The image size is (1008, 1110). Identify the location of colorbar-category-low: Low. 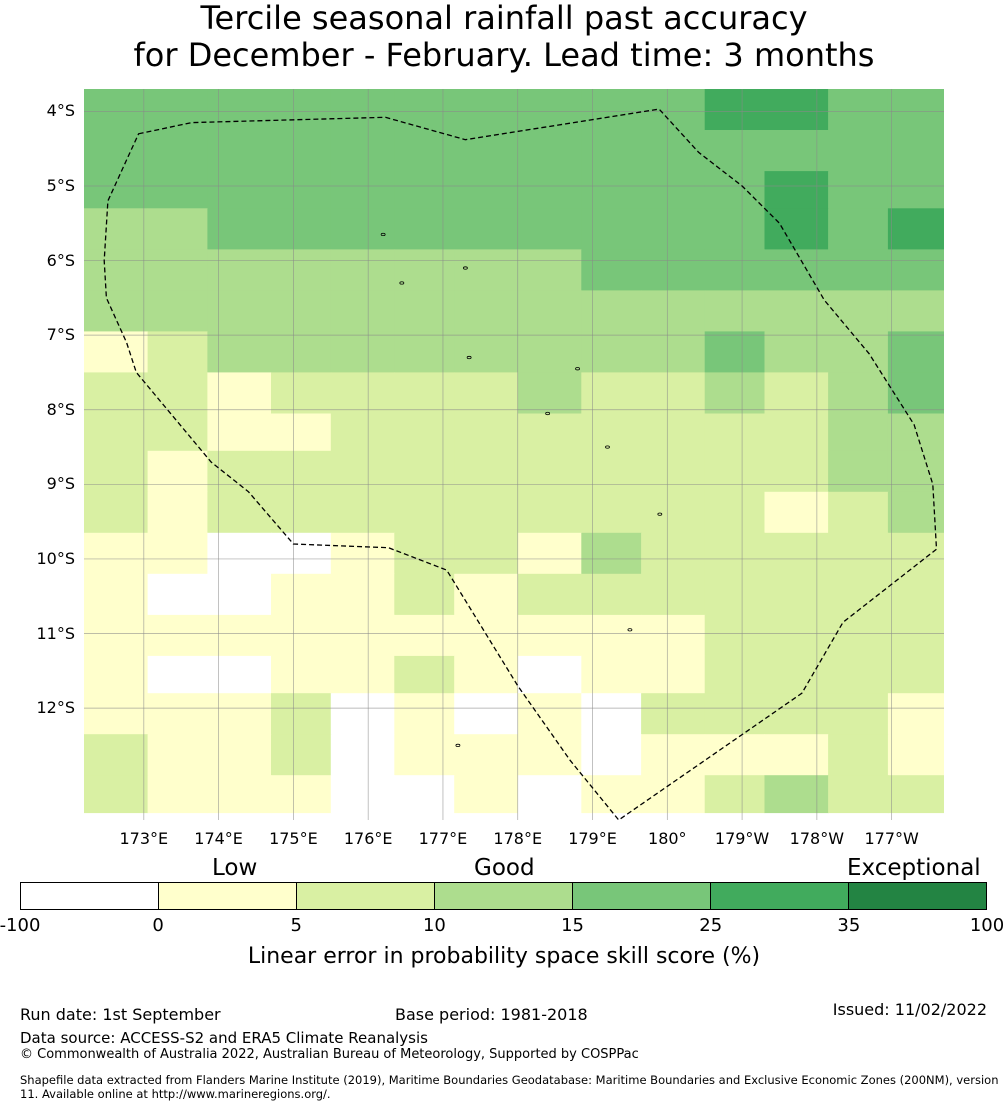
(235, 868).